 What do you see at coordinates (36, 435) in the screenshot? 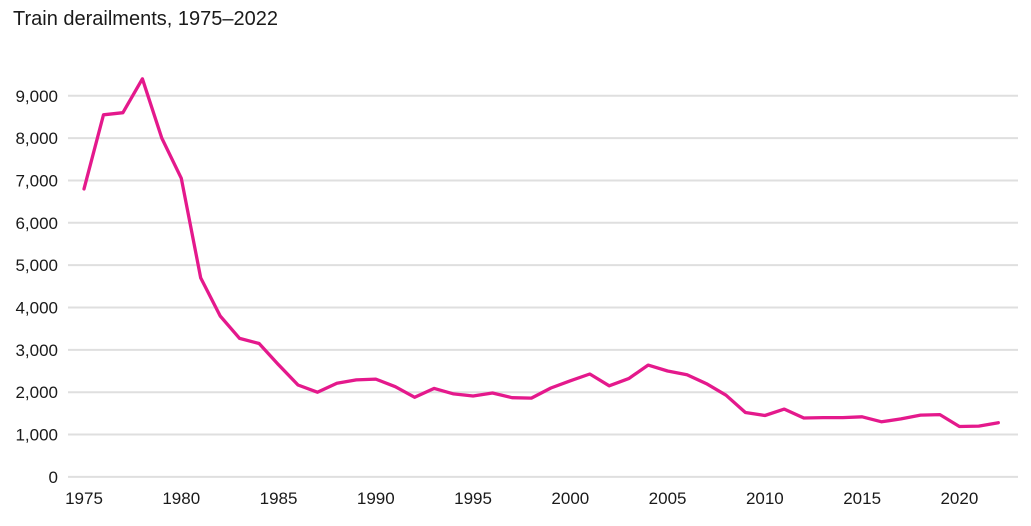
I see `y-axis-tick-label: 1,000` at bounding box center [36, 435].